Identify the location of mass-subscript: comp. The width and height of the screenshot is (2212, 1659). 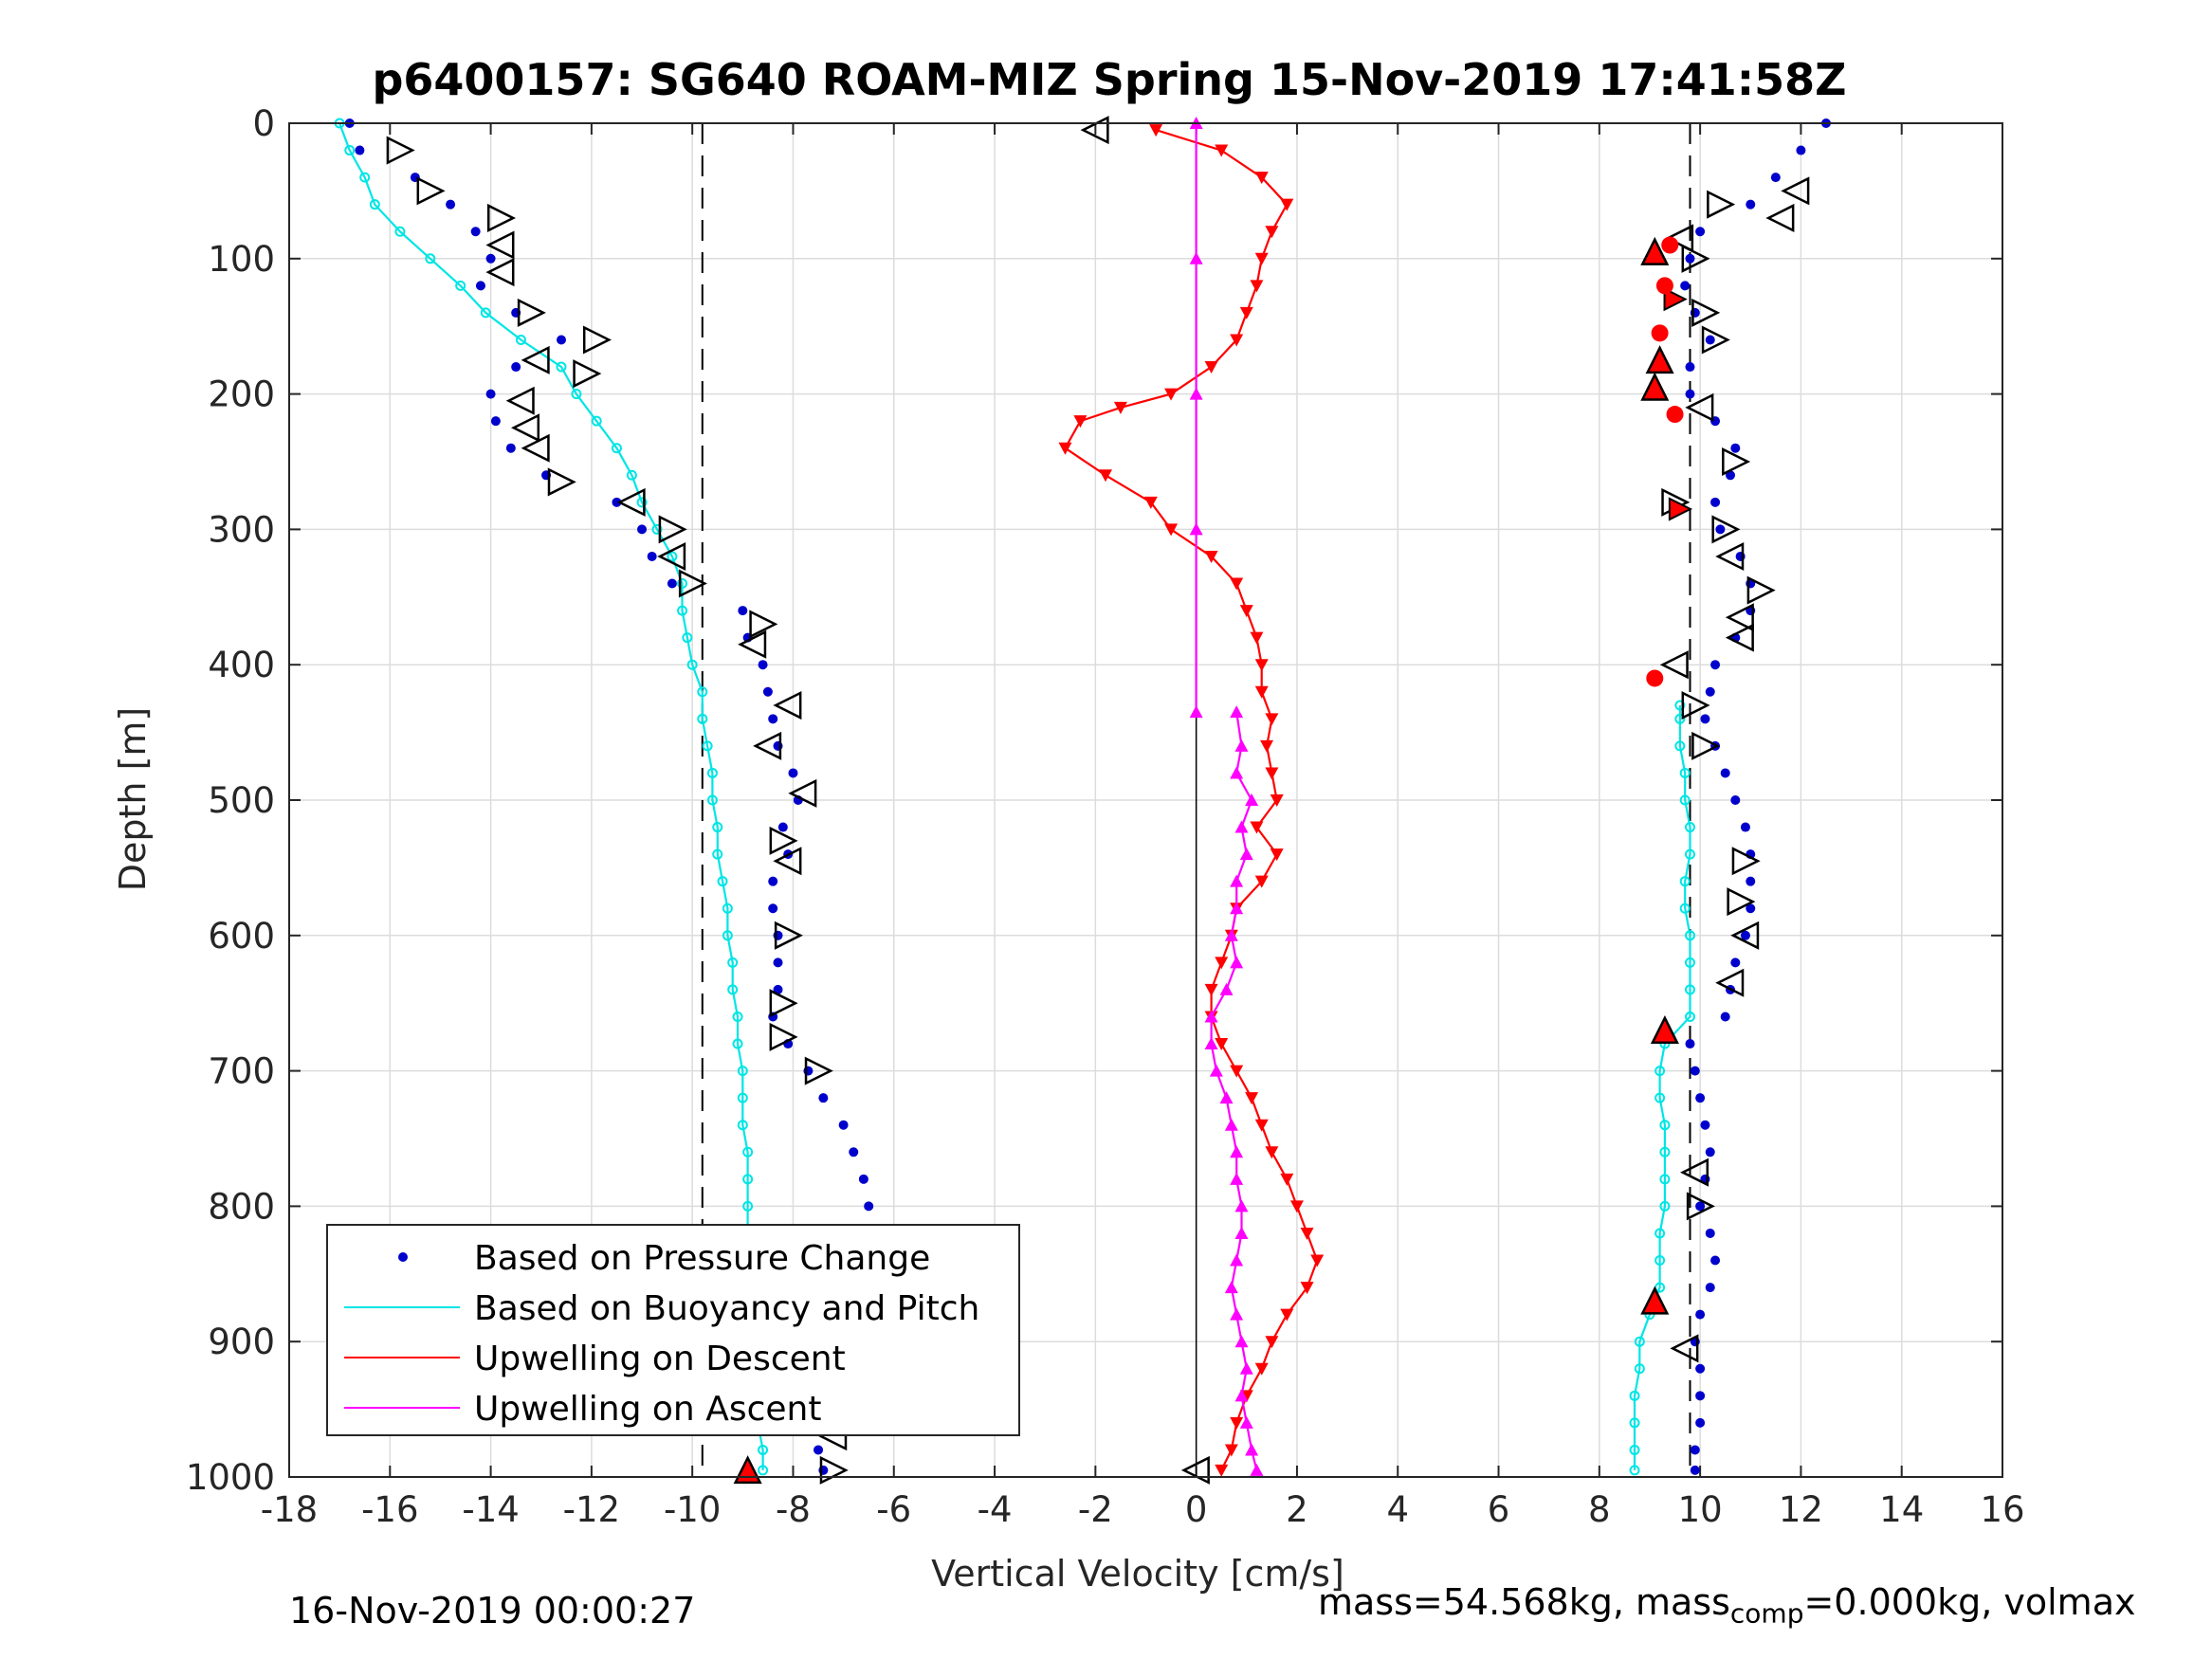
(1766, 1613).